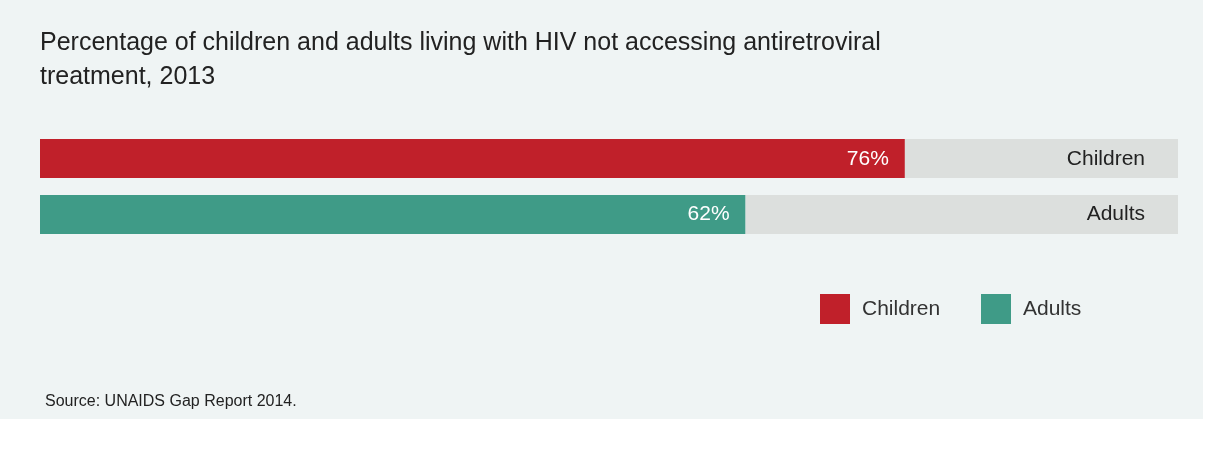 This screenshot has width=1205, height=453. What do you see at coordinates (171, 400) in the screenshot?
I see `source-note: Source: UNAIDS Gap Report 2014.` at bounding box center [171, 400].